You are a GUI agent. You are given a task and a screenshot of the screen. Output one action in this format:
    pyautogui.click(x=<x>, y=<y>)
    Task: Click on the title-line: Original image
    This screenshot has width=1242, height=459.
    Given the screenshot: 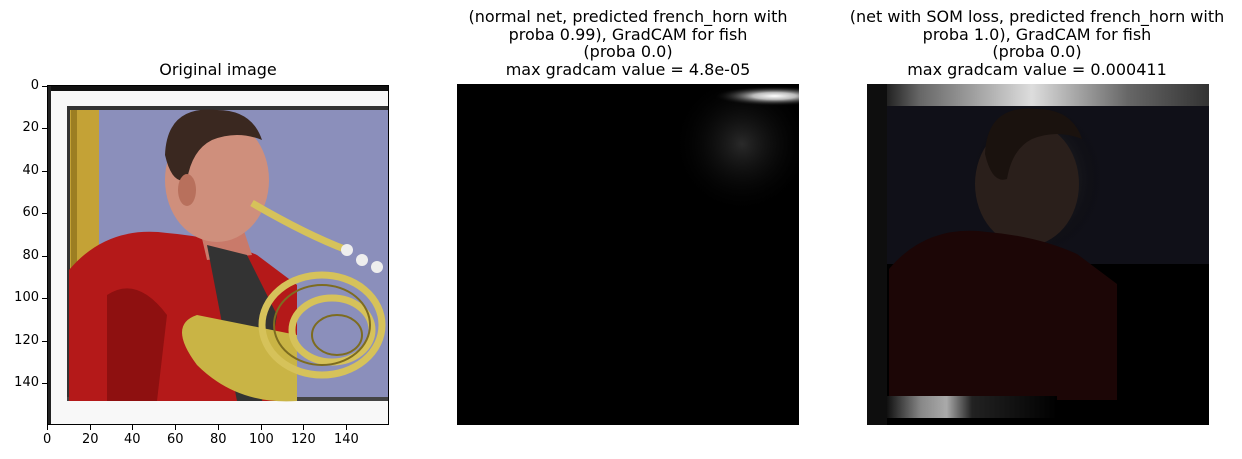 What is the action you would take?
    pyautogui.click(x=218, y=69)
    